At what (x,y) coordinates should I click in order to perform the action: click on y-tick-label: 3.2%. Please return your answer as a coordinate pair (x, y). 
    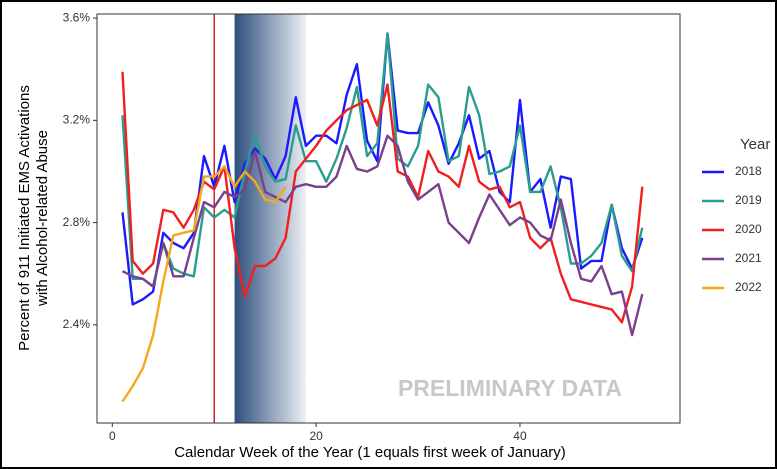
    Looking at the image, I should click on (77, 120).